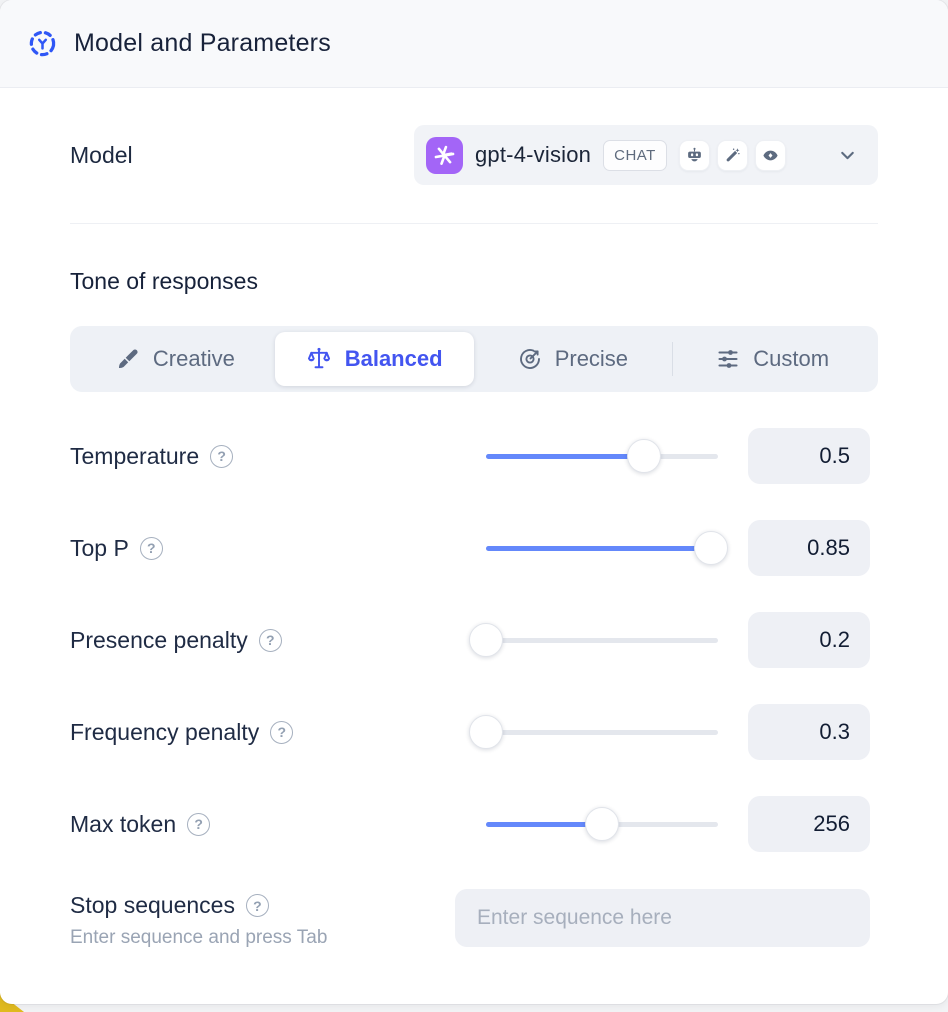  I want to click on top-p-slider, so click(607, 548).